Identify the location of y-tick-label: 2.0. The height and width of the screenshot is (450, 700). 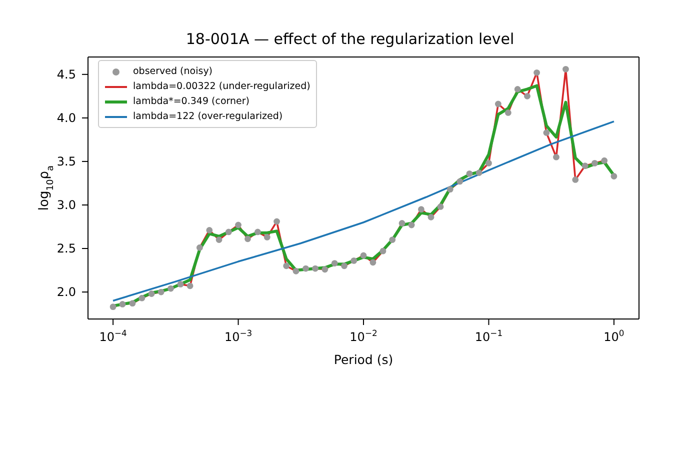
(66, 292).